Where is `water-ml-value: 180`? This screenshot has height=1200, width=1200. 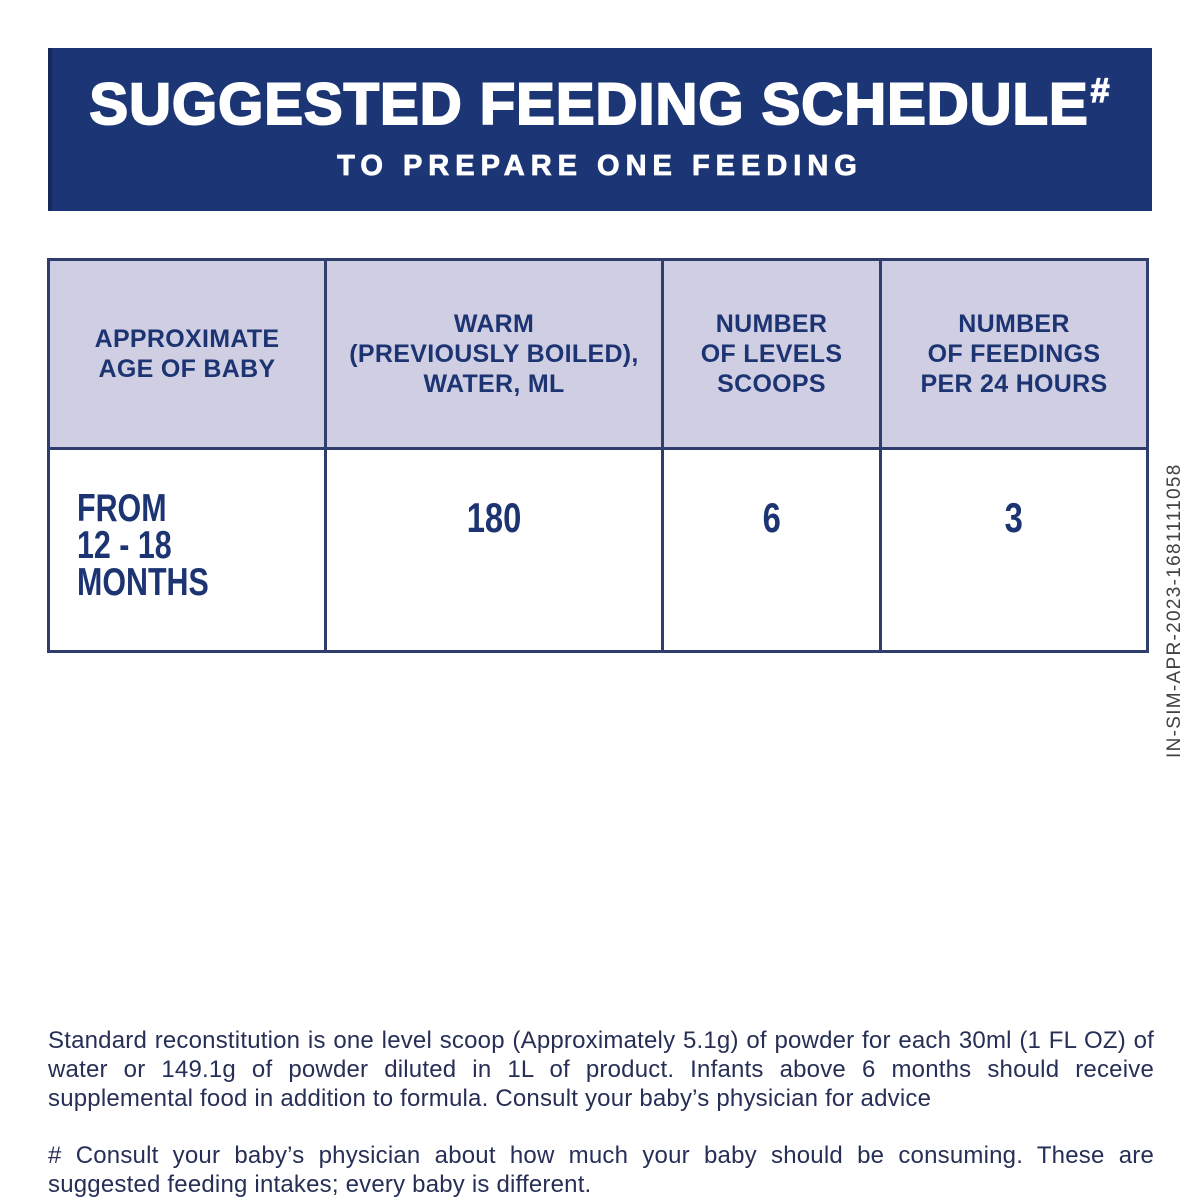 water-ml-value: 180 is located at coordinates (494, 517).